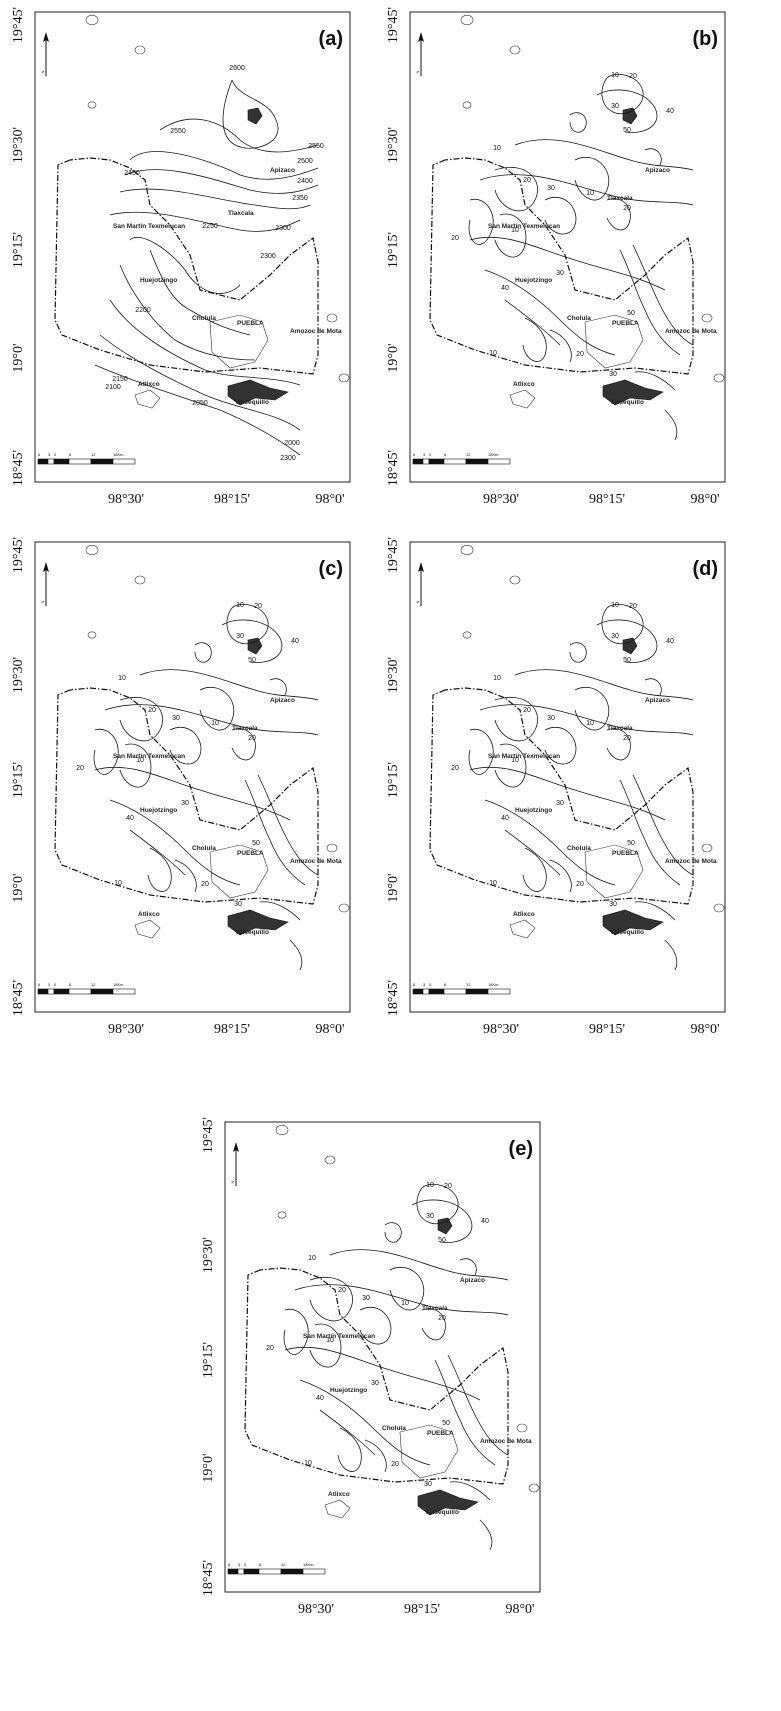 This screenshot has height=1711, width=781. I want to click on north-label: N, so click(232, 1181).